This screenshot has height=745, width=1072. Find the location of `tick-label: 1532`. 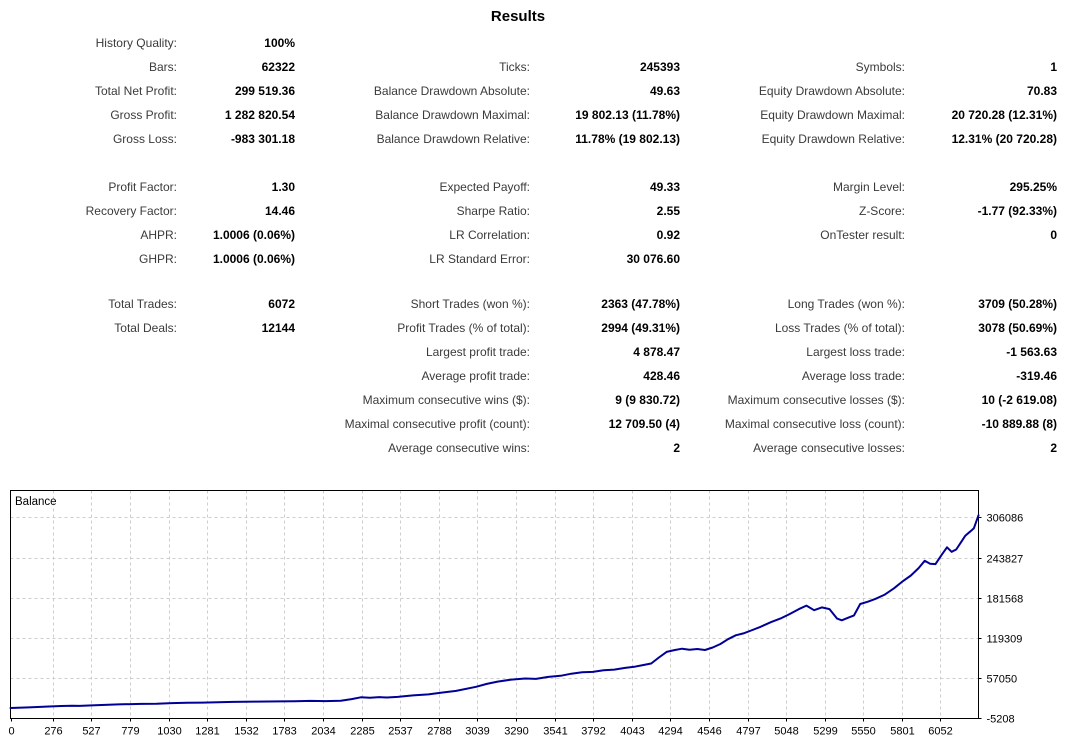

tick-label: 1532 is located at coordinates (246, 732).